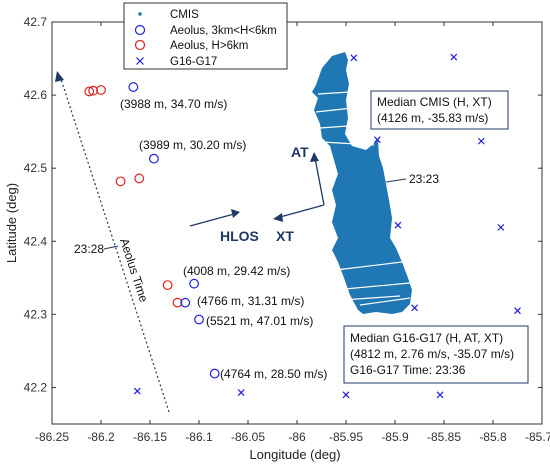 This screenshot has height=468, width=550. What do you see at coordinates (432, 118) in the screenshot?
I see `median-cmis-line2: (4126 m, -35.83 m/s)` at bounding box center [432, 118].